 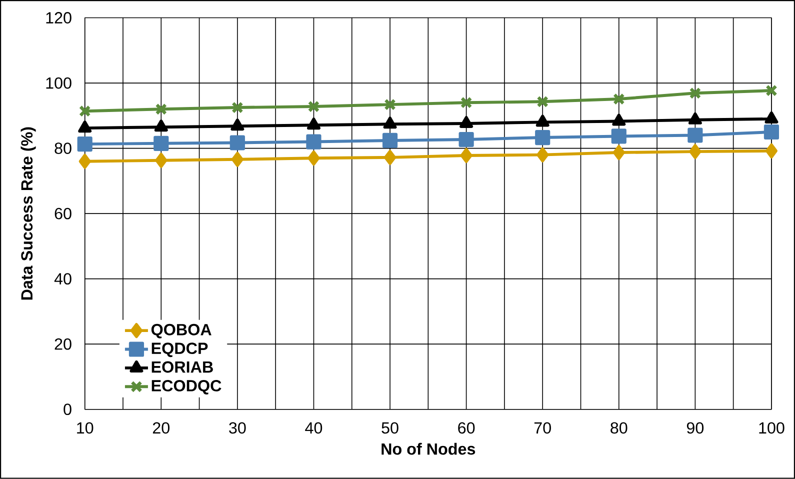 I want to click on x-tick-label: 50, so click(x=390, y=428).